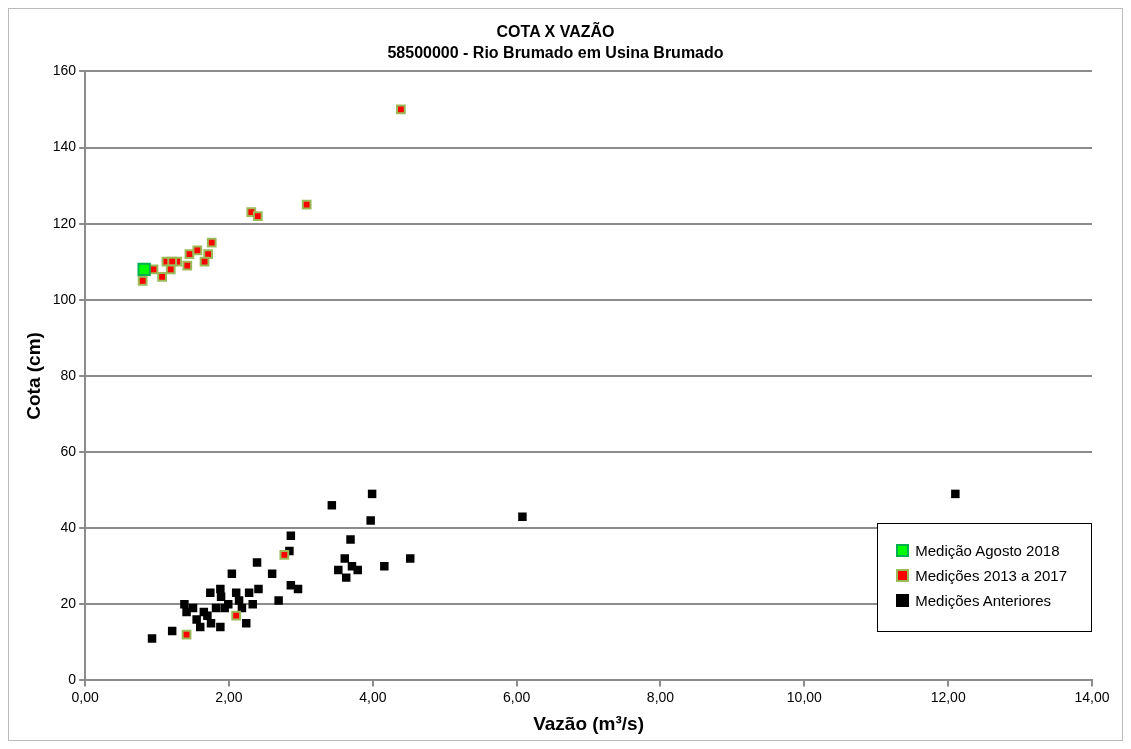  I want to click on chart-subtitle: 58500000 - Rio Brumado em Usina Brumado, so click(555, 53).